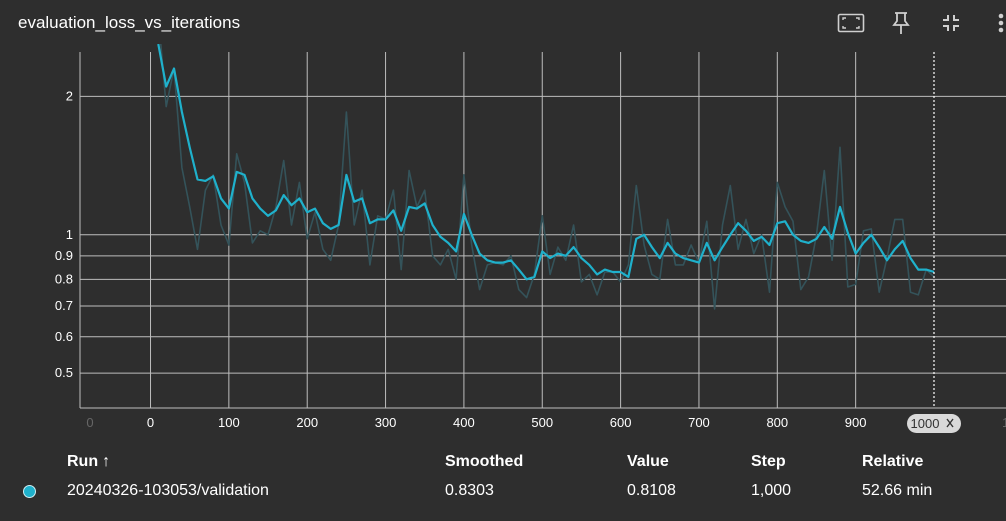  What do you see at coordinates (768, 461) in the screenshot?
I see `step-column-header: Step` at bounding box center [768, 461].